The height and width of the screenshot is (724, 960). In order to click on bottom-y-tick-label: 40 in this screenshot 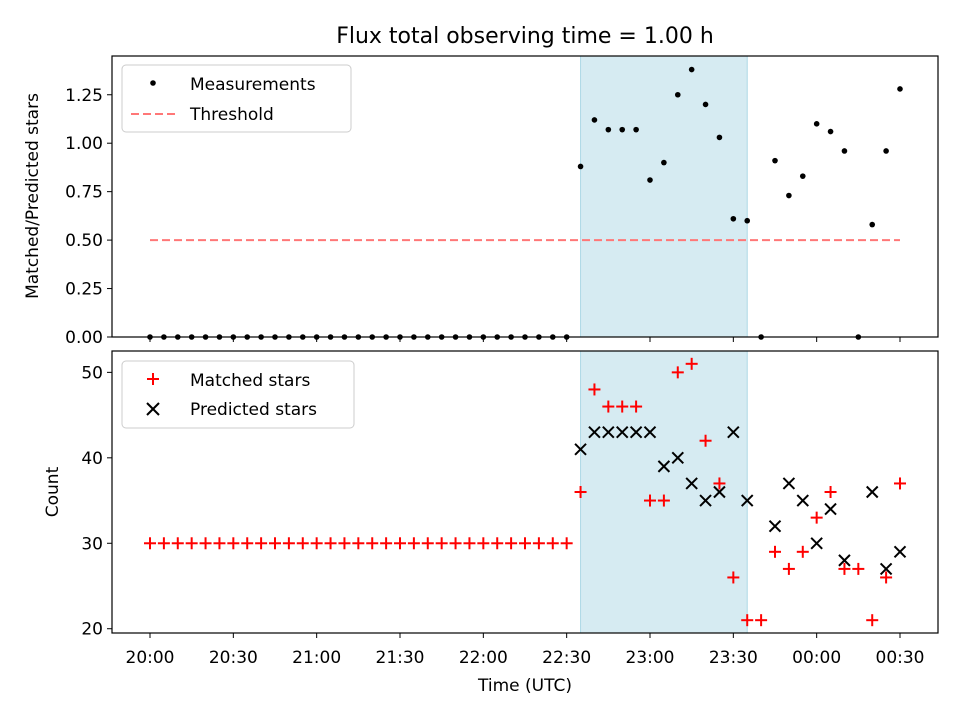, I will do `click(92, 459)`.